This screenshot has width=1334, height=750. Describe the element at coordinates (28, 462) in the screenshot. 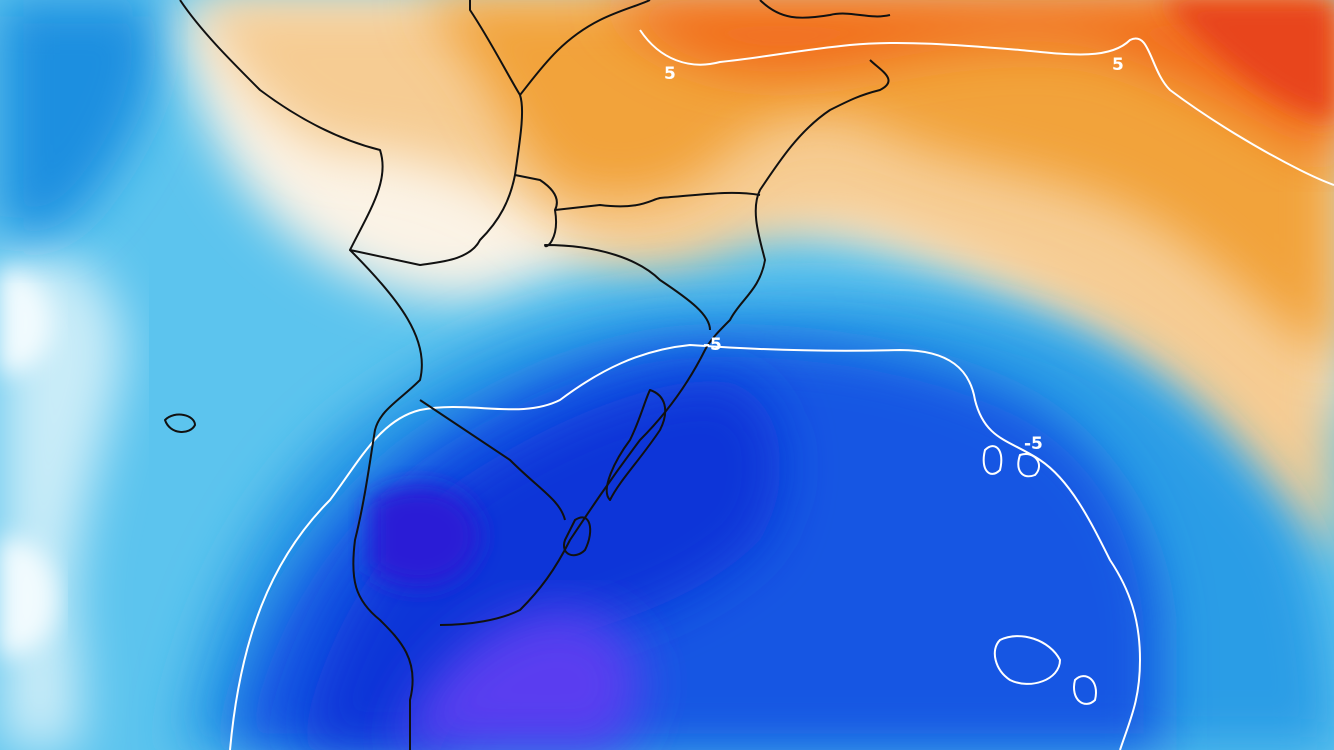

I see `west-white-patch` at that location.